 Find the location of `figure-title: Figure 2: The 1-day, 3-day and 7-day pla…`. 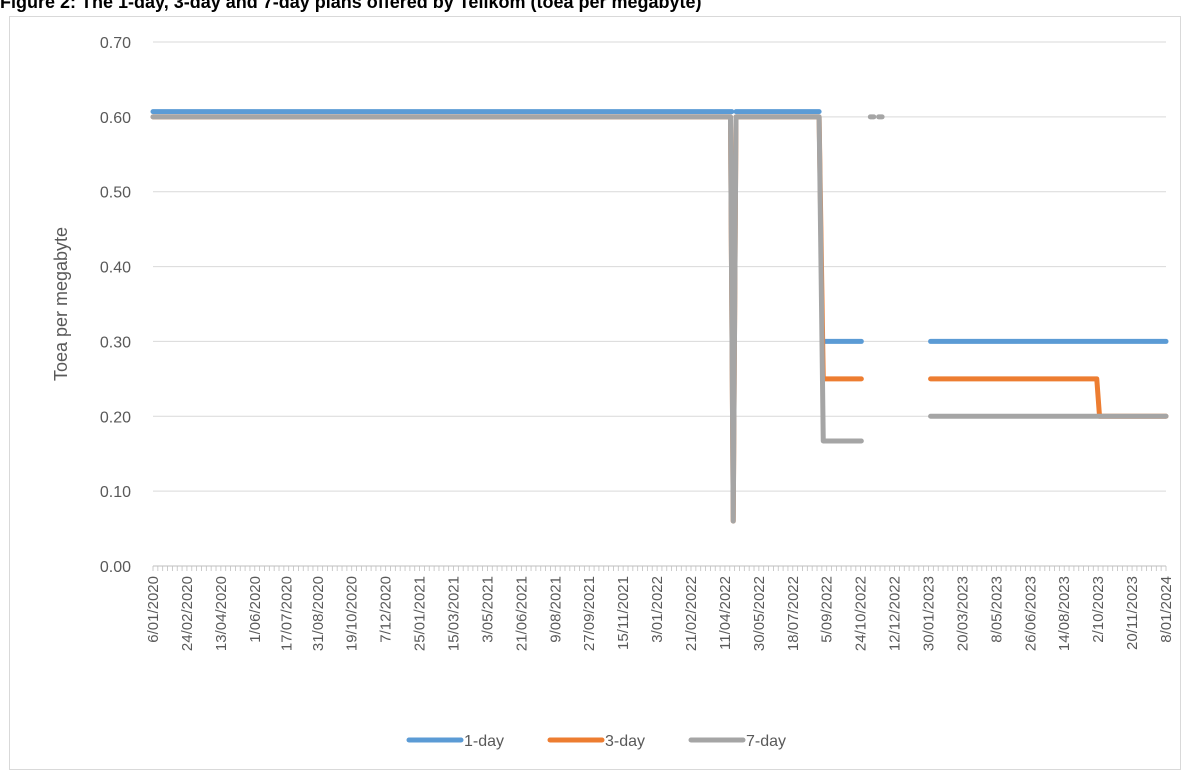

figure-title: Figure 2: The 1-day, 3-day and 7-day pla… is located at coordinates (351, 6).